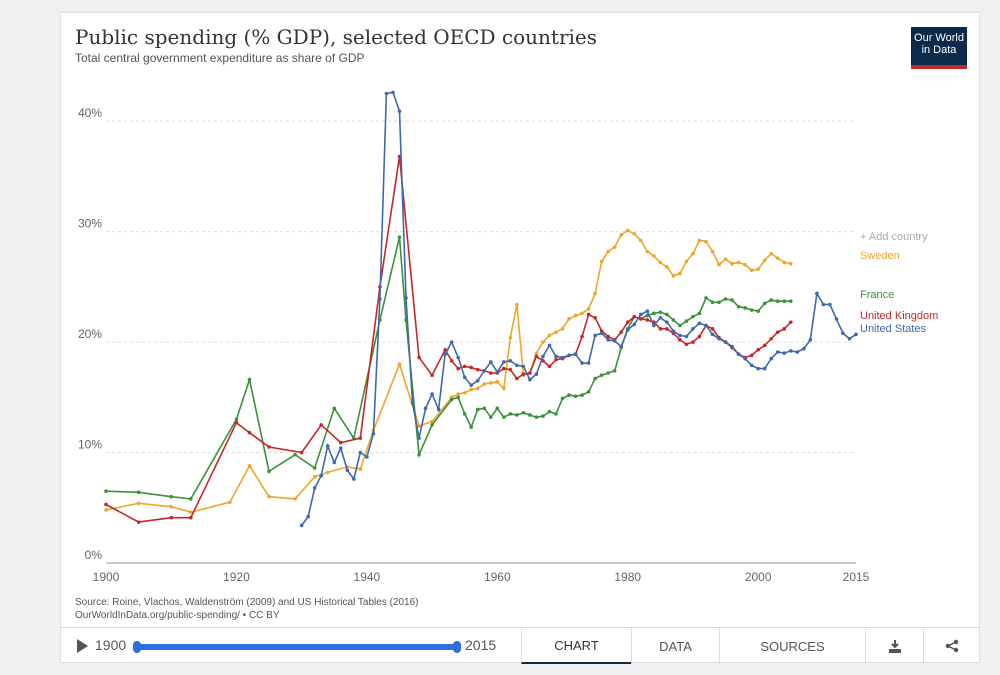 The height and width of the screenshot is (675, 1000). I want to click on y-tick-label: 20%, so click(90, 334).